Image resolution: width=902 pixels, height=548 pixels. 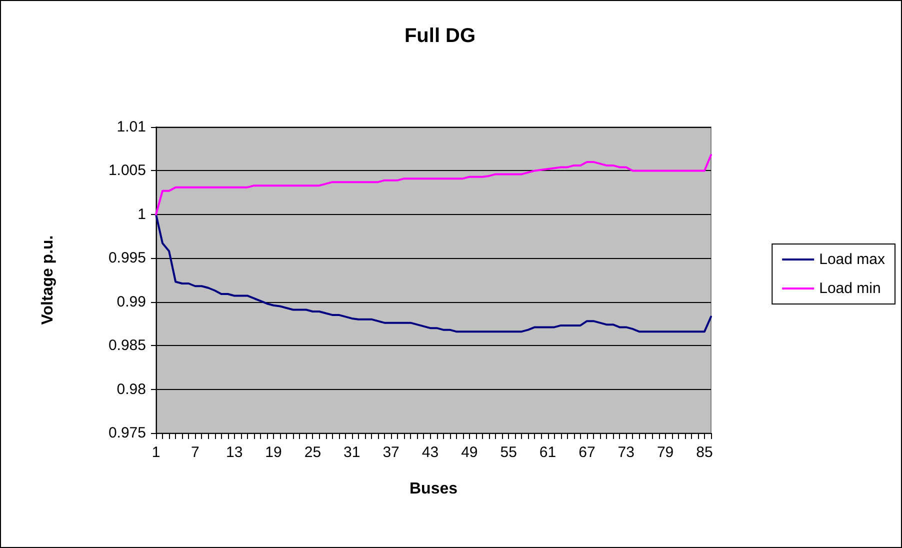 What do you see at coordinates (626, 452) in the screenshot?
I see `x-tick-label: 73` at bounding box center [626, 452].